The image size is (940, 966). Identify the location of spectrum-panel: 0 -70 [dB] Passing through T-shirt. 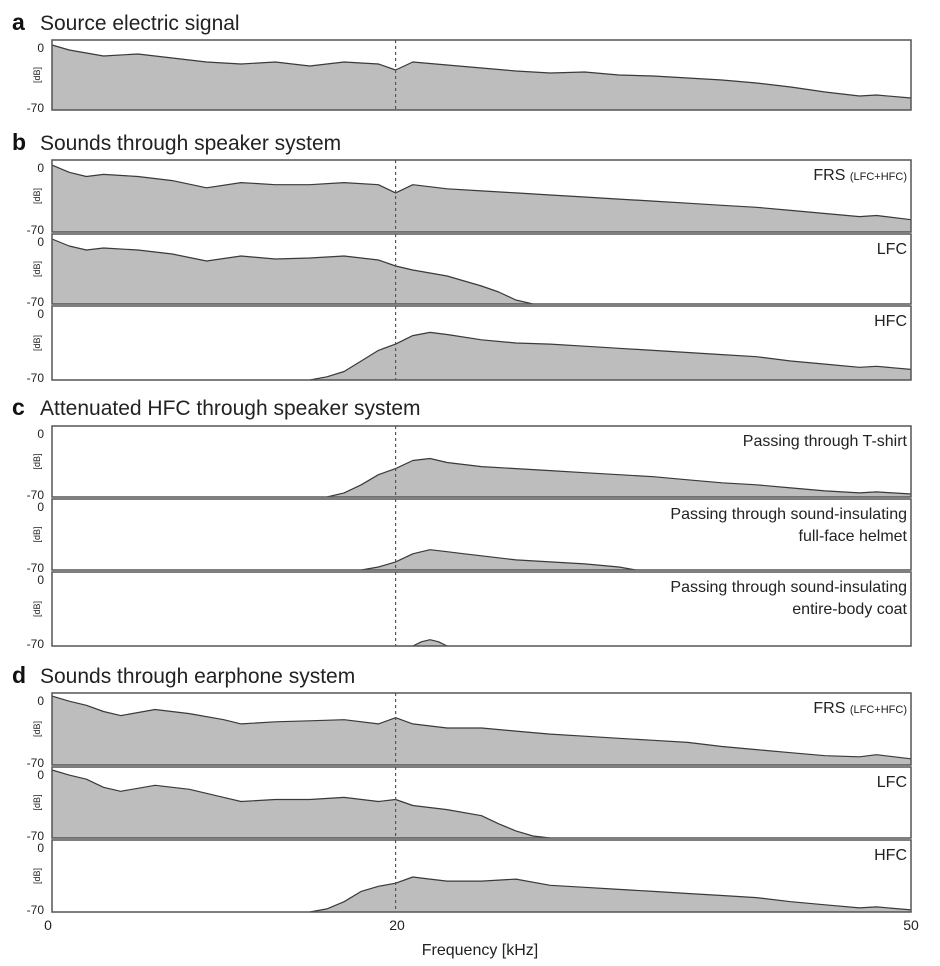
(469, 463).